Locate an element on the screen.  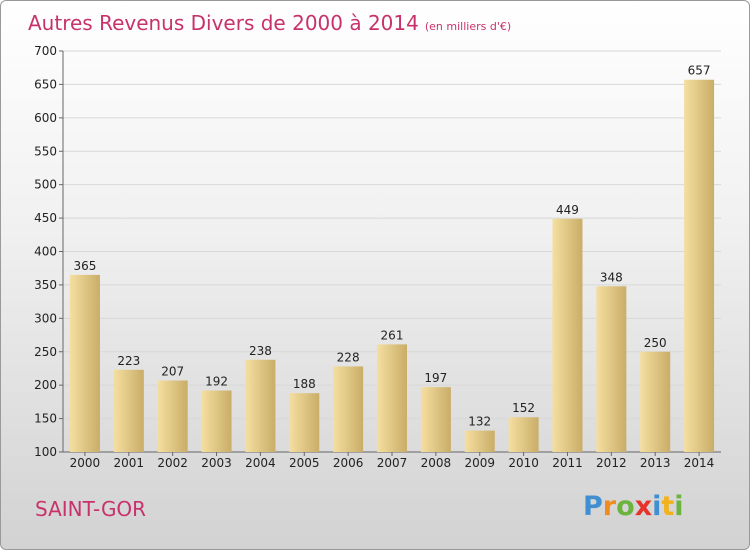
y-tick-label: 650 is located at coordinates (45, 84).